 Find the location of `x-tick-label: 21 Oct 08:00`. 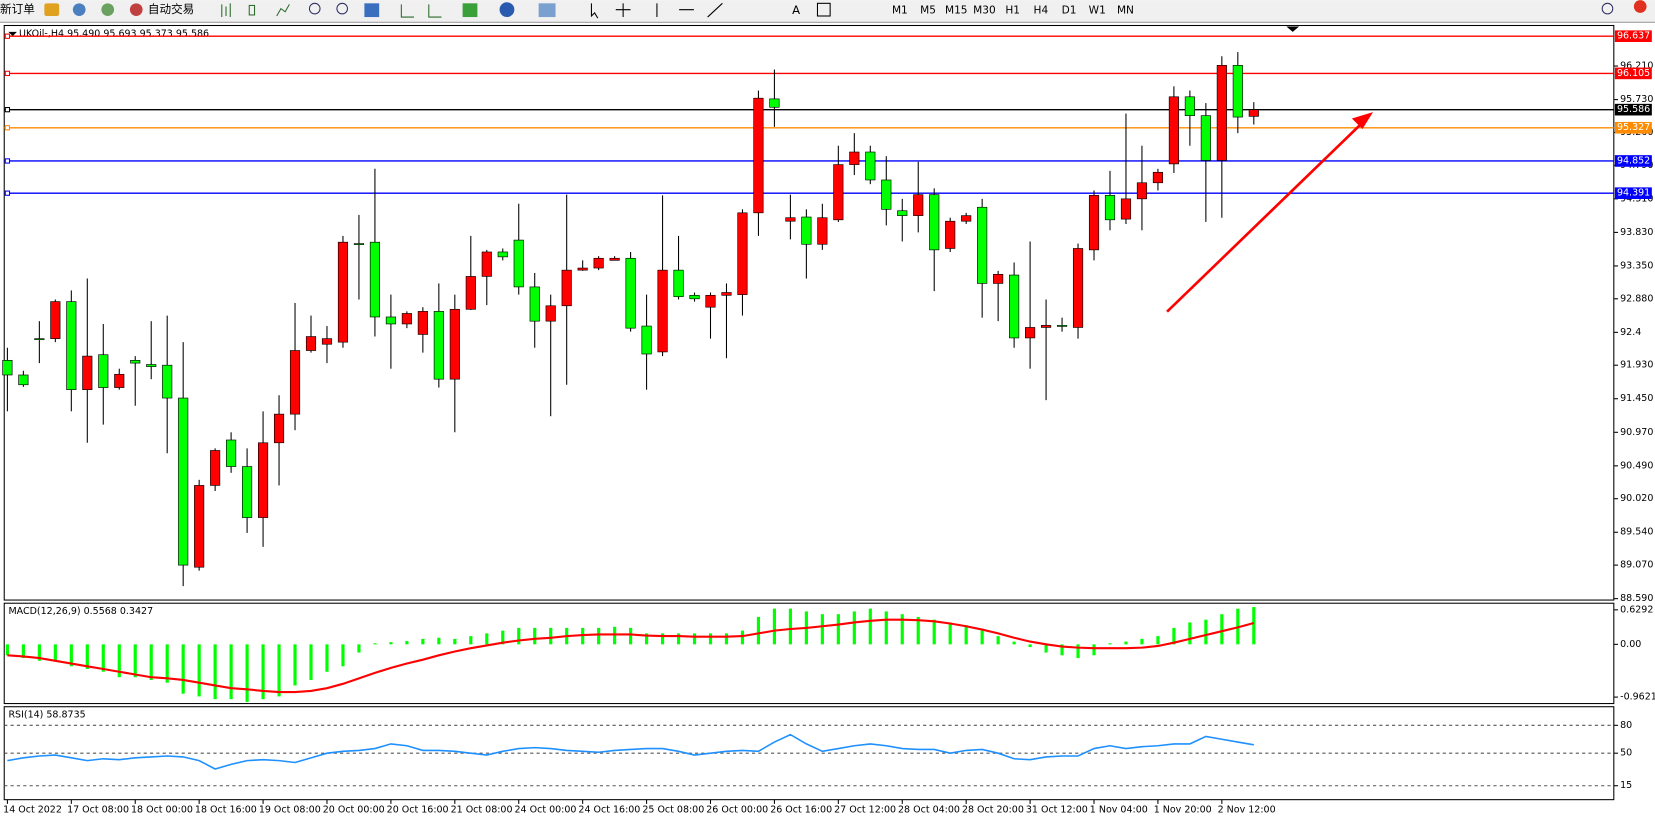

x-tick-label: 21 Oct 08:00 is located at coordinates (482, 810).